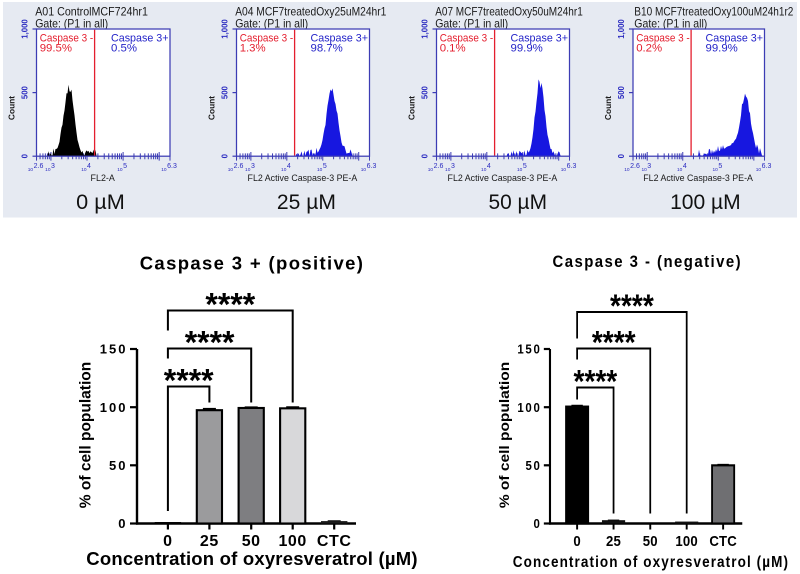 This screenshot has height=574, width=800. What do you see at coordinates (310, 11) in the screenshot?
I see `svg-text: A04 MCF7treatedOxy25uM24hr1` at bounding box center [310, 11].